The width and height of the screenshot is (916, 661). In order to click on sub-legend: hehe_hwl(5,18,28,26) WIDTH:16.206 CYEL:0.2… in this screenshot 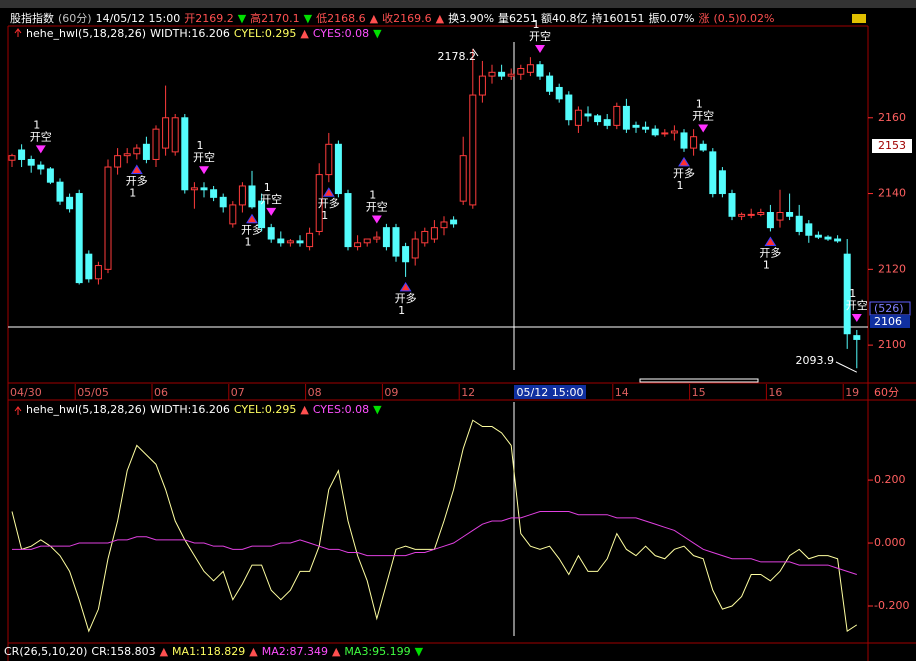, I will do `click(204, 410)`.